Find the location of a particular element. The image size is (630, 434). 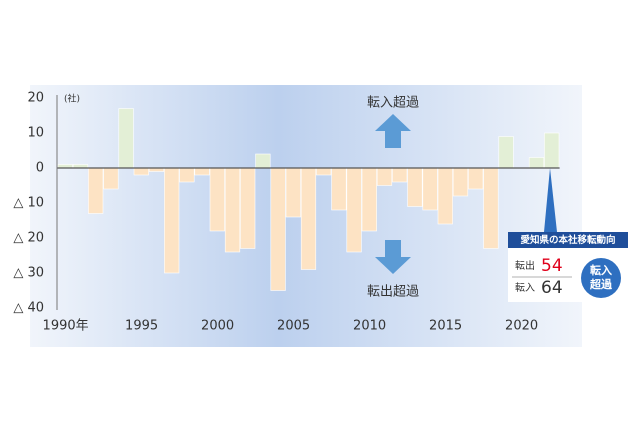

x-tick-label: 2000 is located at coordinates (217, 326).